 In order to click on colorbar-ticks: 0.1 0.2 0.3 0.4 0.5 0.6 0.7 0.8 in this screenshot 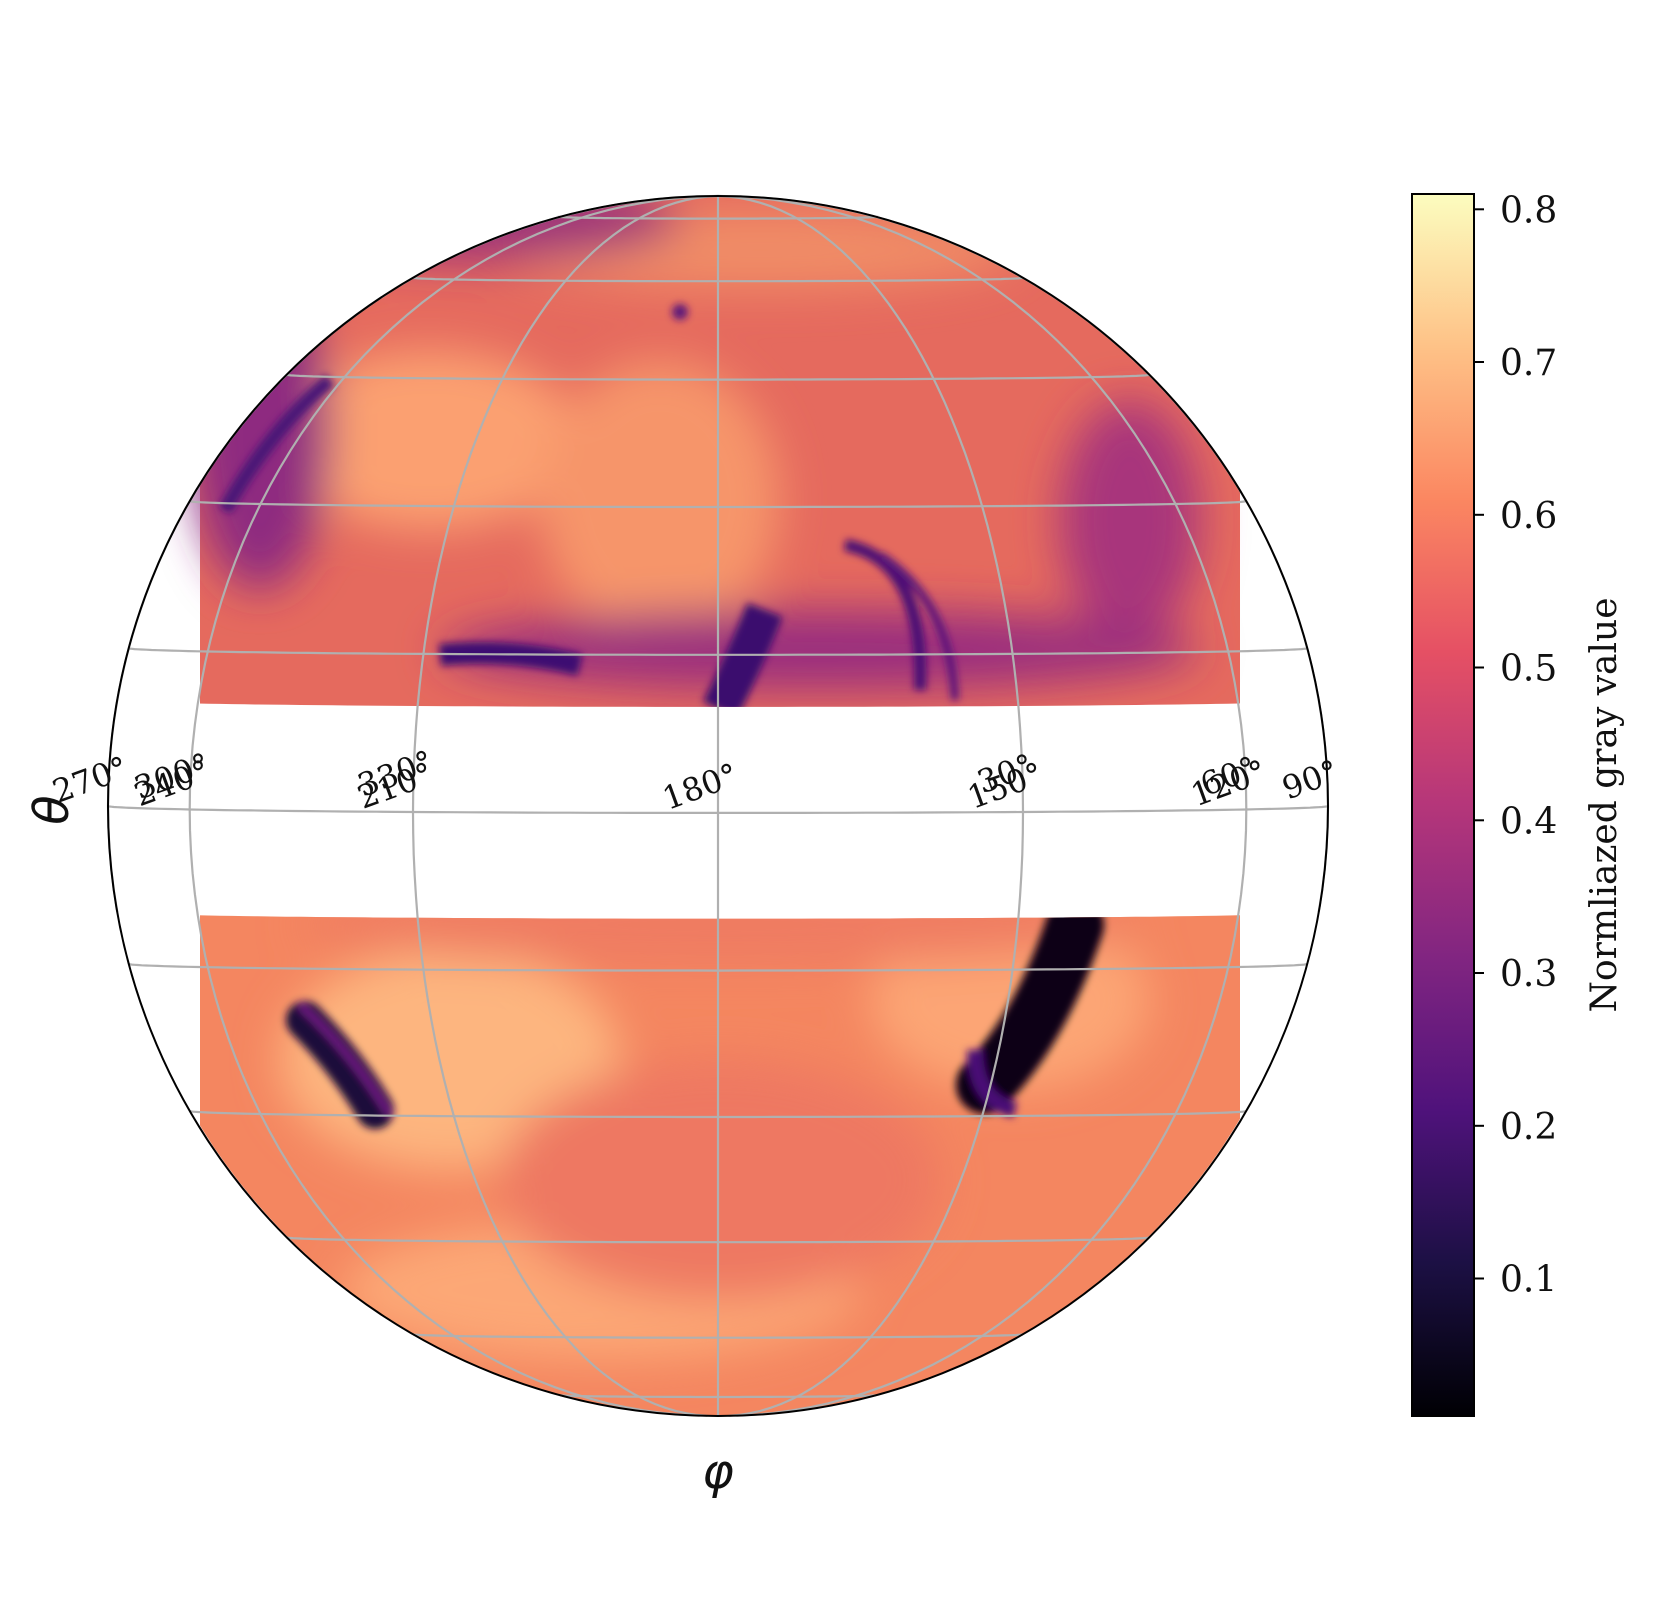, I will do `click(1515, 745)`.